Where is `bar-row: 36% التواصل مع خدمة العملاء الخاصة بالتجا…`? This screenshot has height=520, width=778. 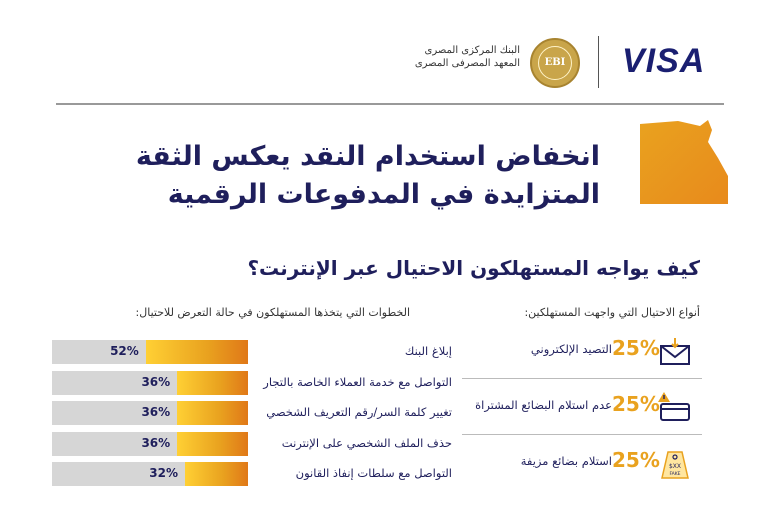
bar-row: 36% التواصل مع خدمة العملاء الخاصة بالتجا… is located at coordinates (252, 382).